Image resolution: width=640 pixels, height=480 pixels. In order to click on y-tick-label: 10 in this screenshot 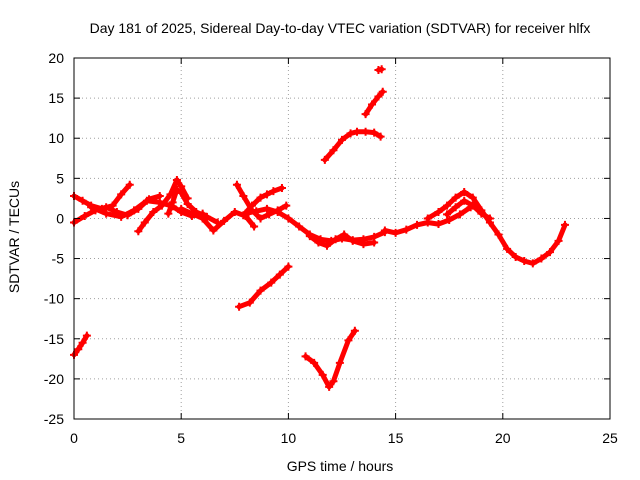, I will do `click(56, 138)`.